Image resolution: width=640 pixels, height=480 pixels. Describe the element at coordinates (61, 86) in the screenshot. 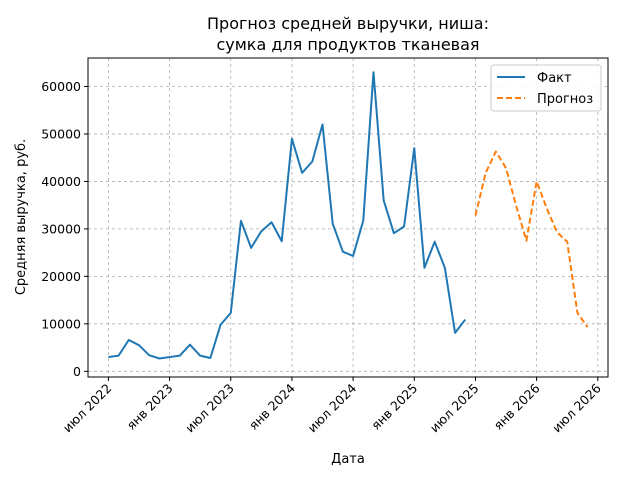

I see `y-tick-label: 60000` at that location.